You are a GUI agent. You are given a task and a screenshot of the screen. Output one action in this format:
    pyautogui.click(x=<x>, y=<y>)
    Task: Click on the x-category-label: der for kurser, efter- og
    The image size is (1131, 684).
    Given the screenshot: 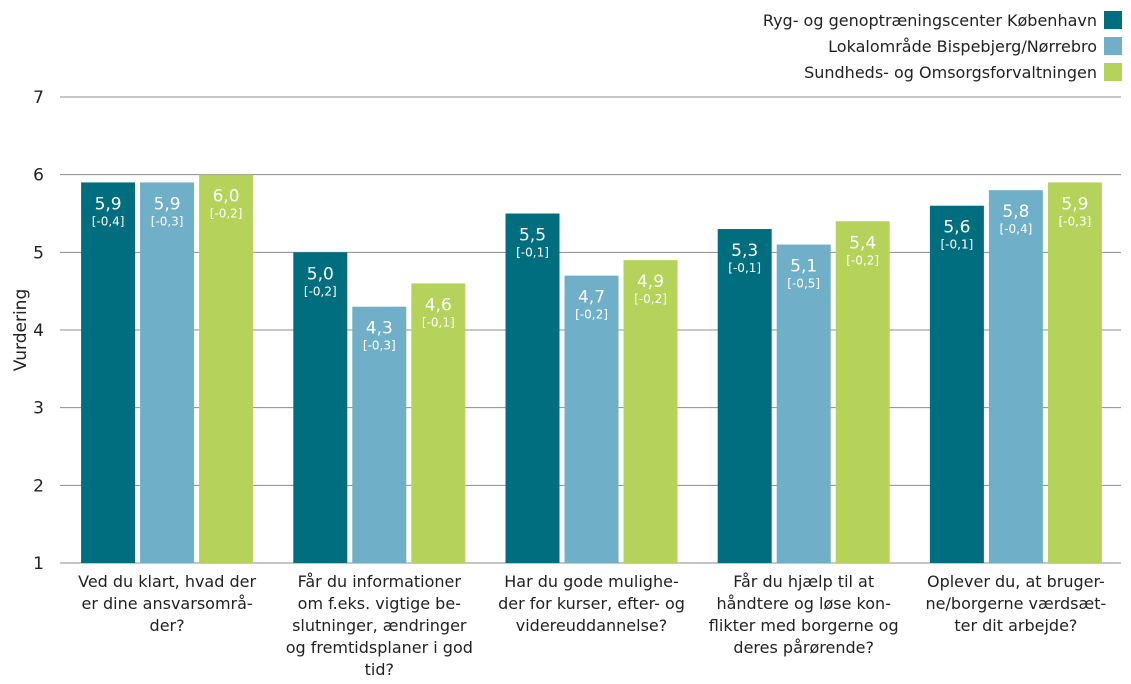 What is the action you would take?
    pyautogui.click(x=591, y=603)
    